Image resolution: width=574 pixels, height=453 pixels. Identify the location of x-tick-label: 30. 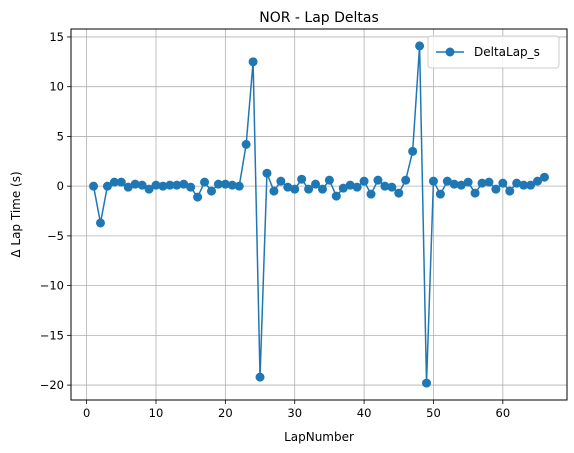
(294, 413).